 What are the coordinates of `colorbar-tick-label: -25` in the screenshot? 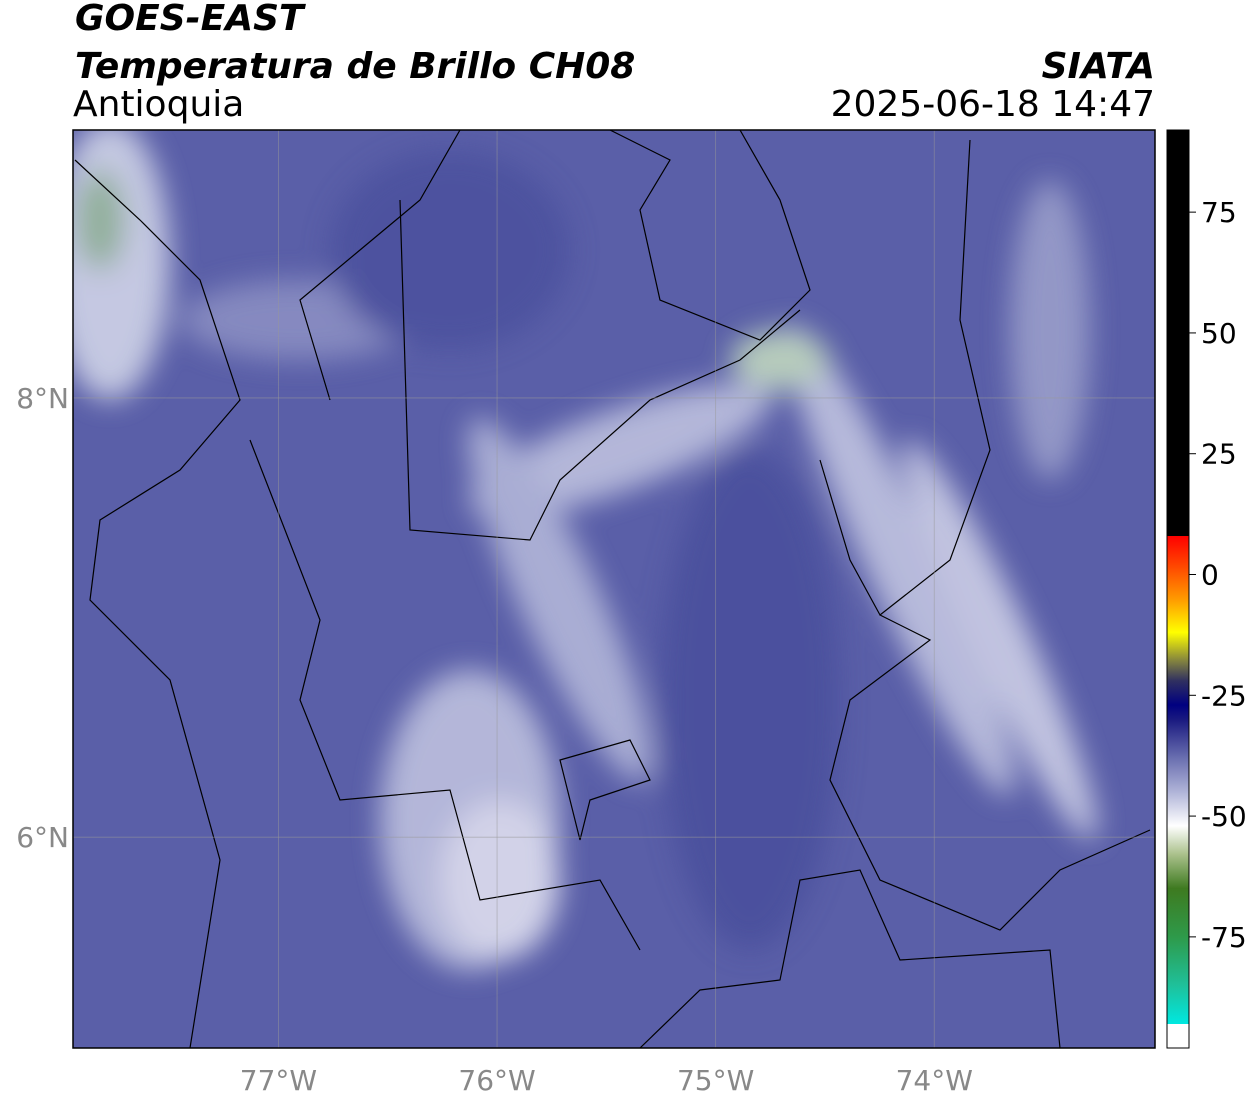 It's located at (1224, 695).